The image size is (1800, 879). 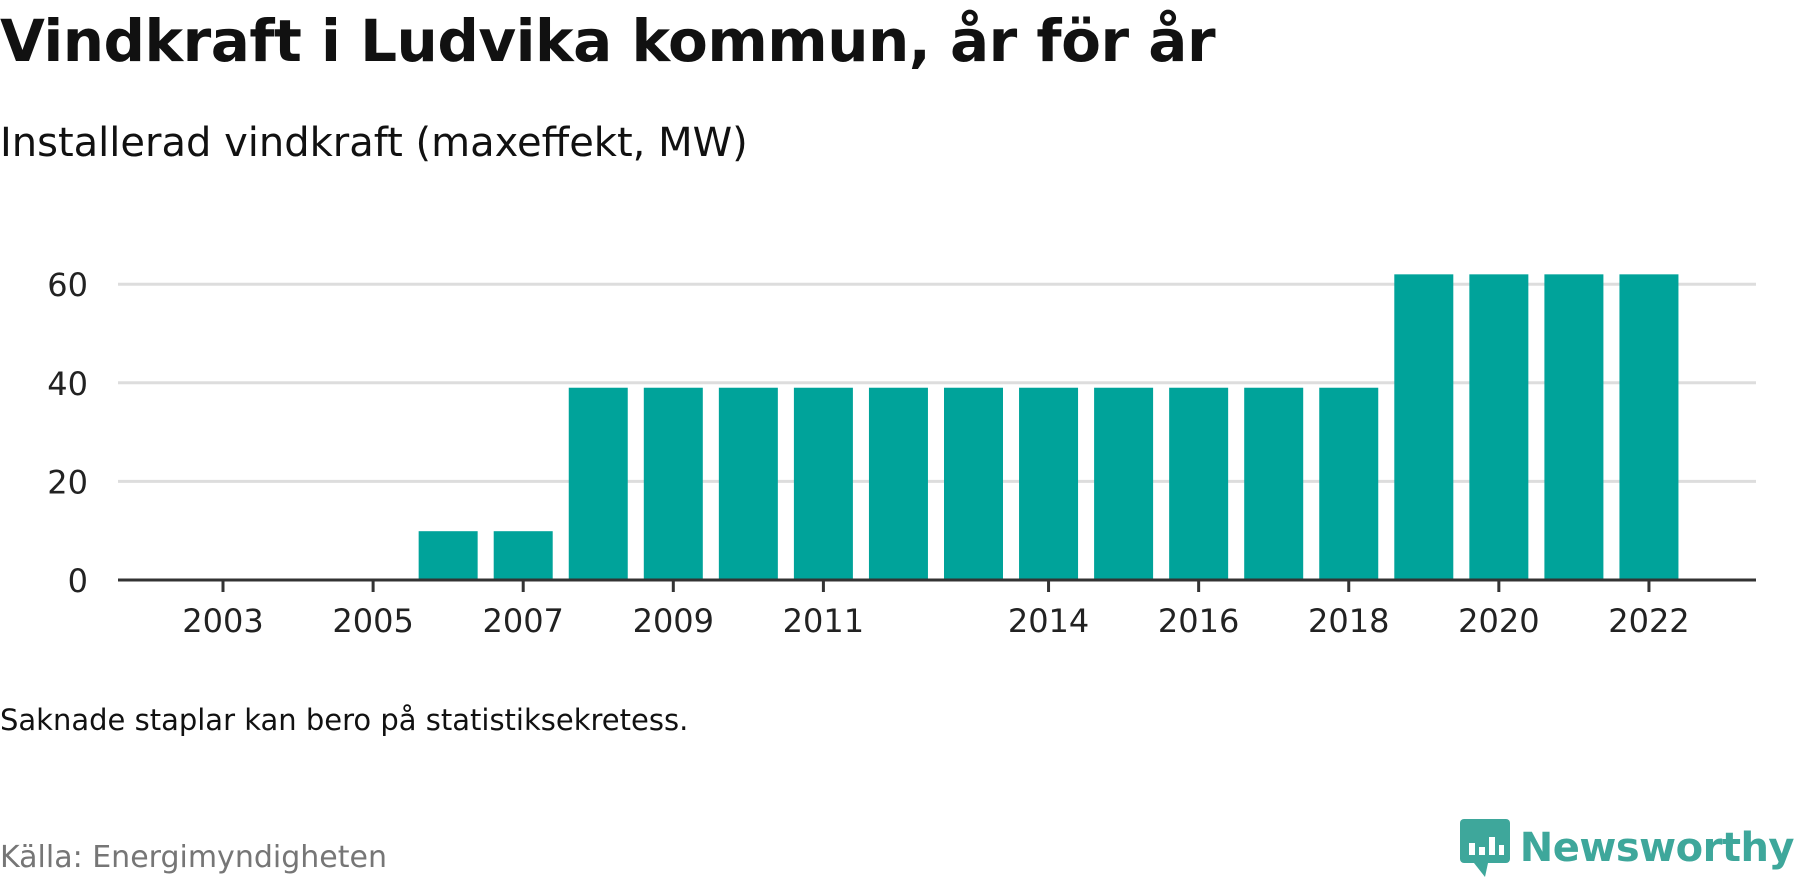 I want to click on bar-2010, so click(x=748, y=483).